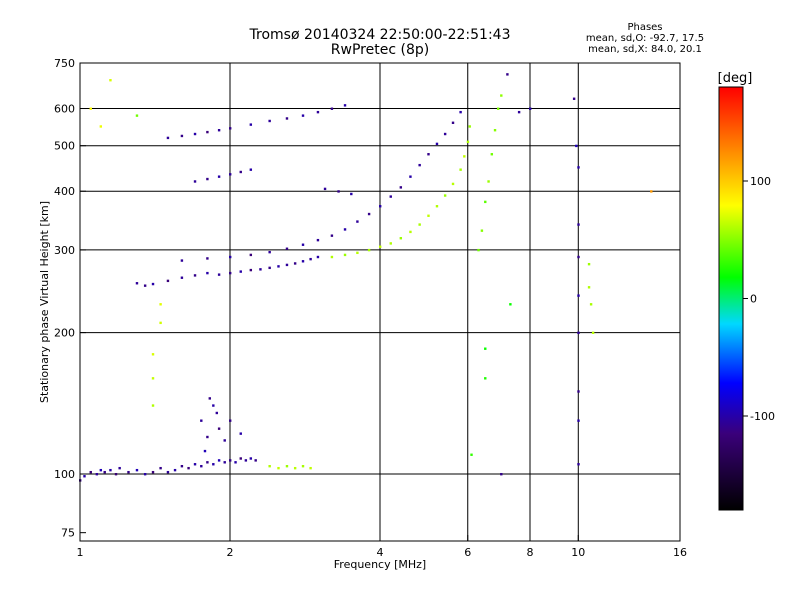  Describe the element at coordinates (64, 333) in the screenshot. I see `y-tick-label: 200` at that location.